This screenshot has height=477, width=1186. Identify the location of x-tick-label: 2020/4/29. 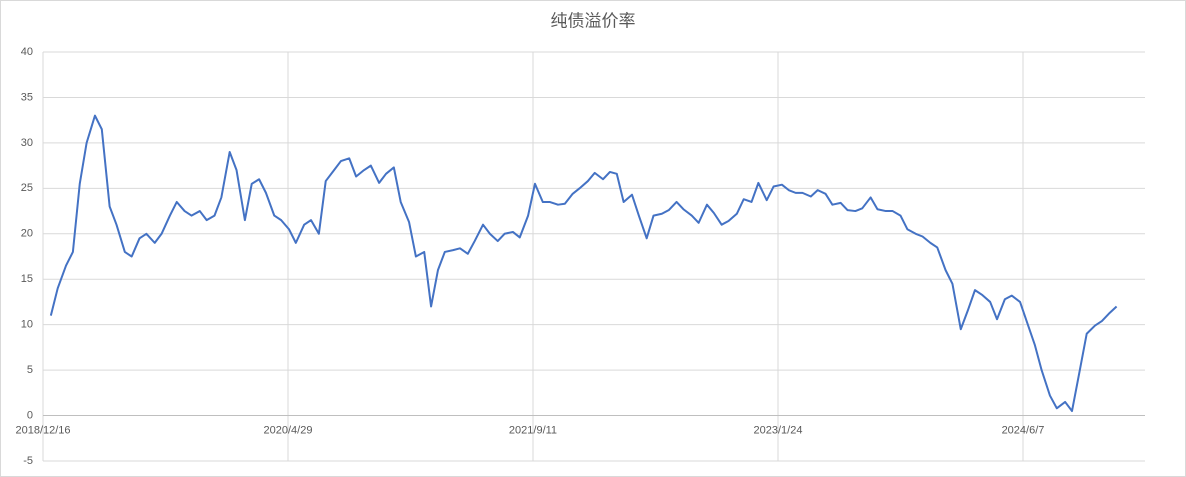
(288, 430).